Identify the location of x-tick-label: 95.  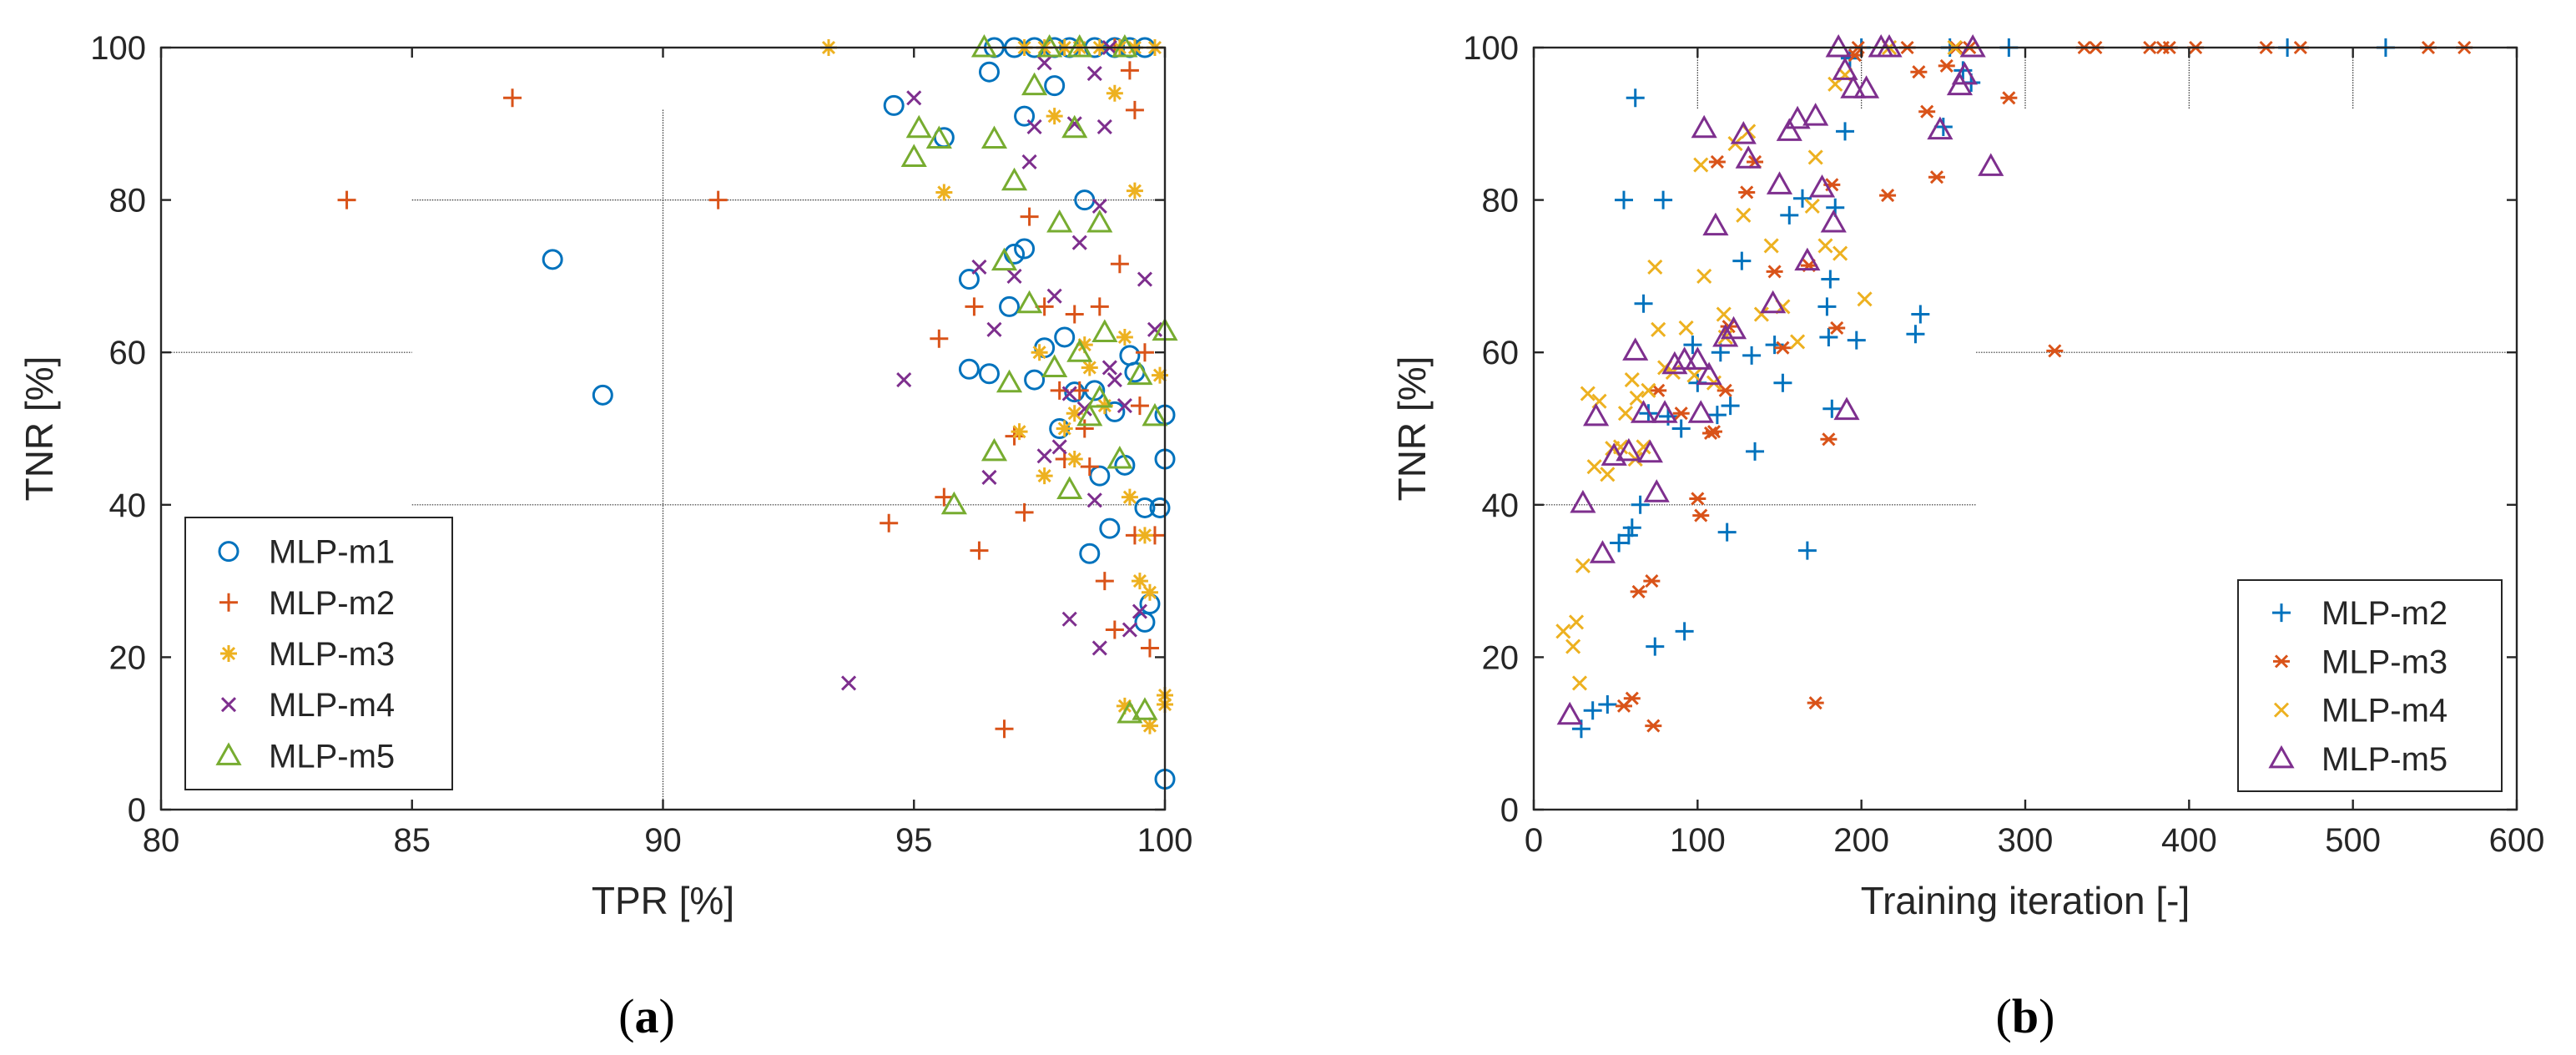
(914, 840).